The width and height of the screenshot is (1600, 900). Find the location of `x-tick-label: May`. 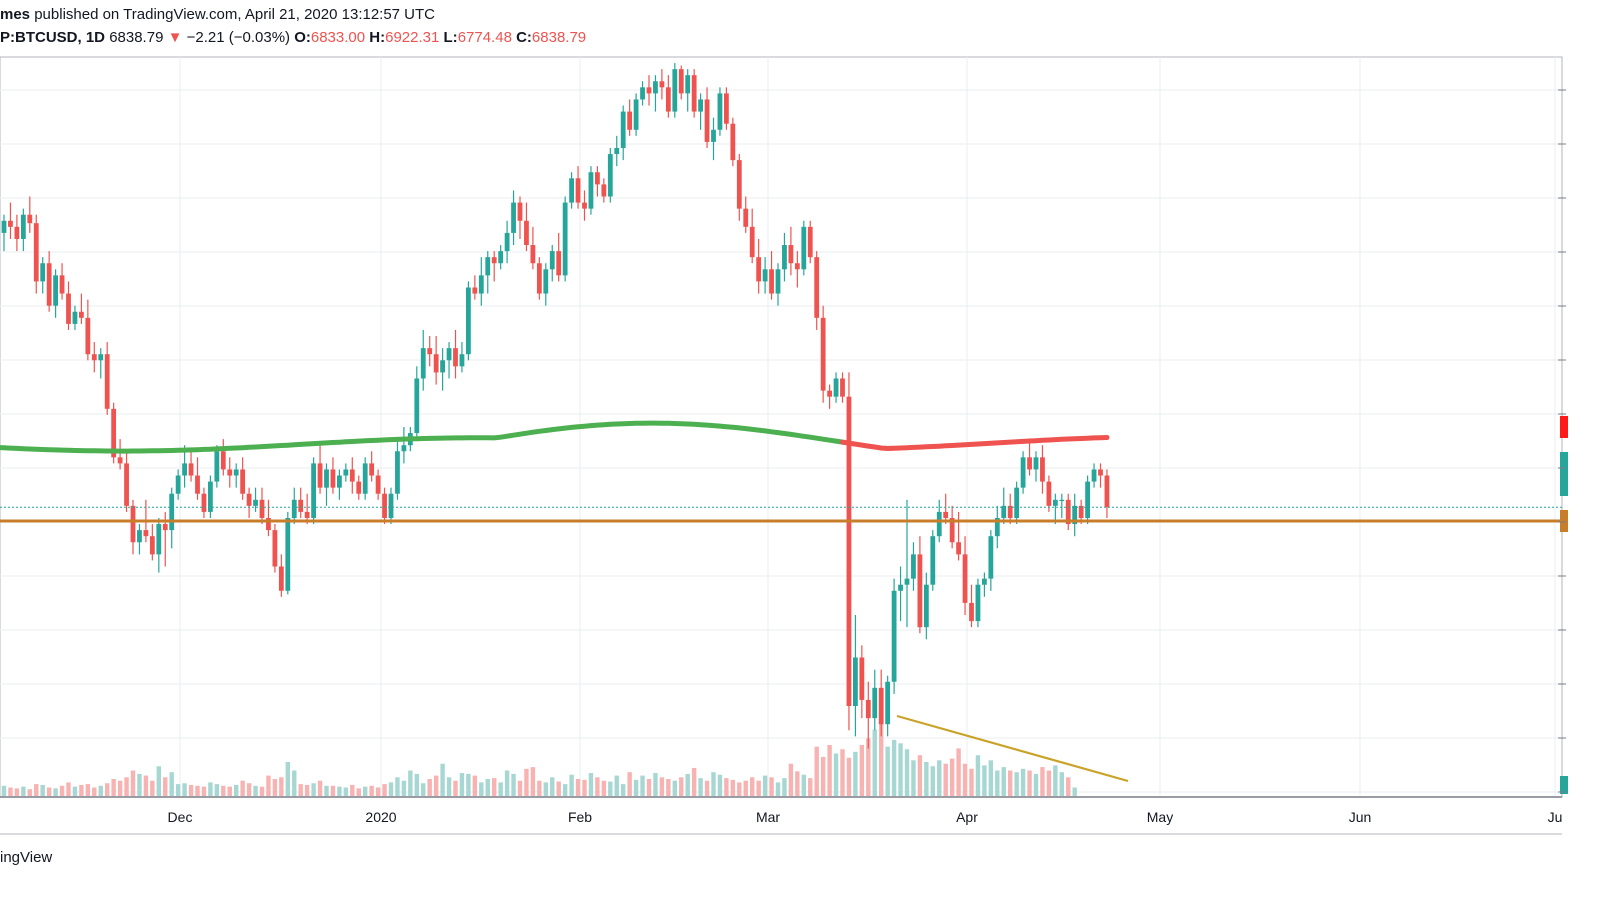

x-tick-label: May is located at coordinates (1160, 817).